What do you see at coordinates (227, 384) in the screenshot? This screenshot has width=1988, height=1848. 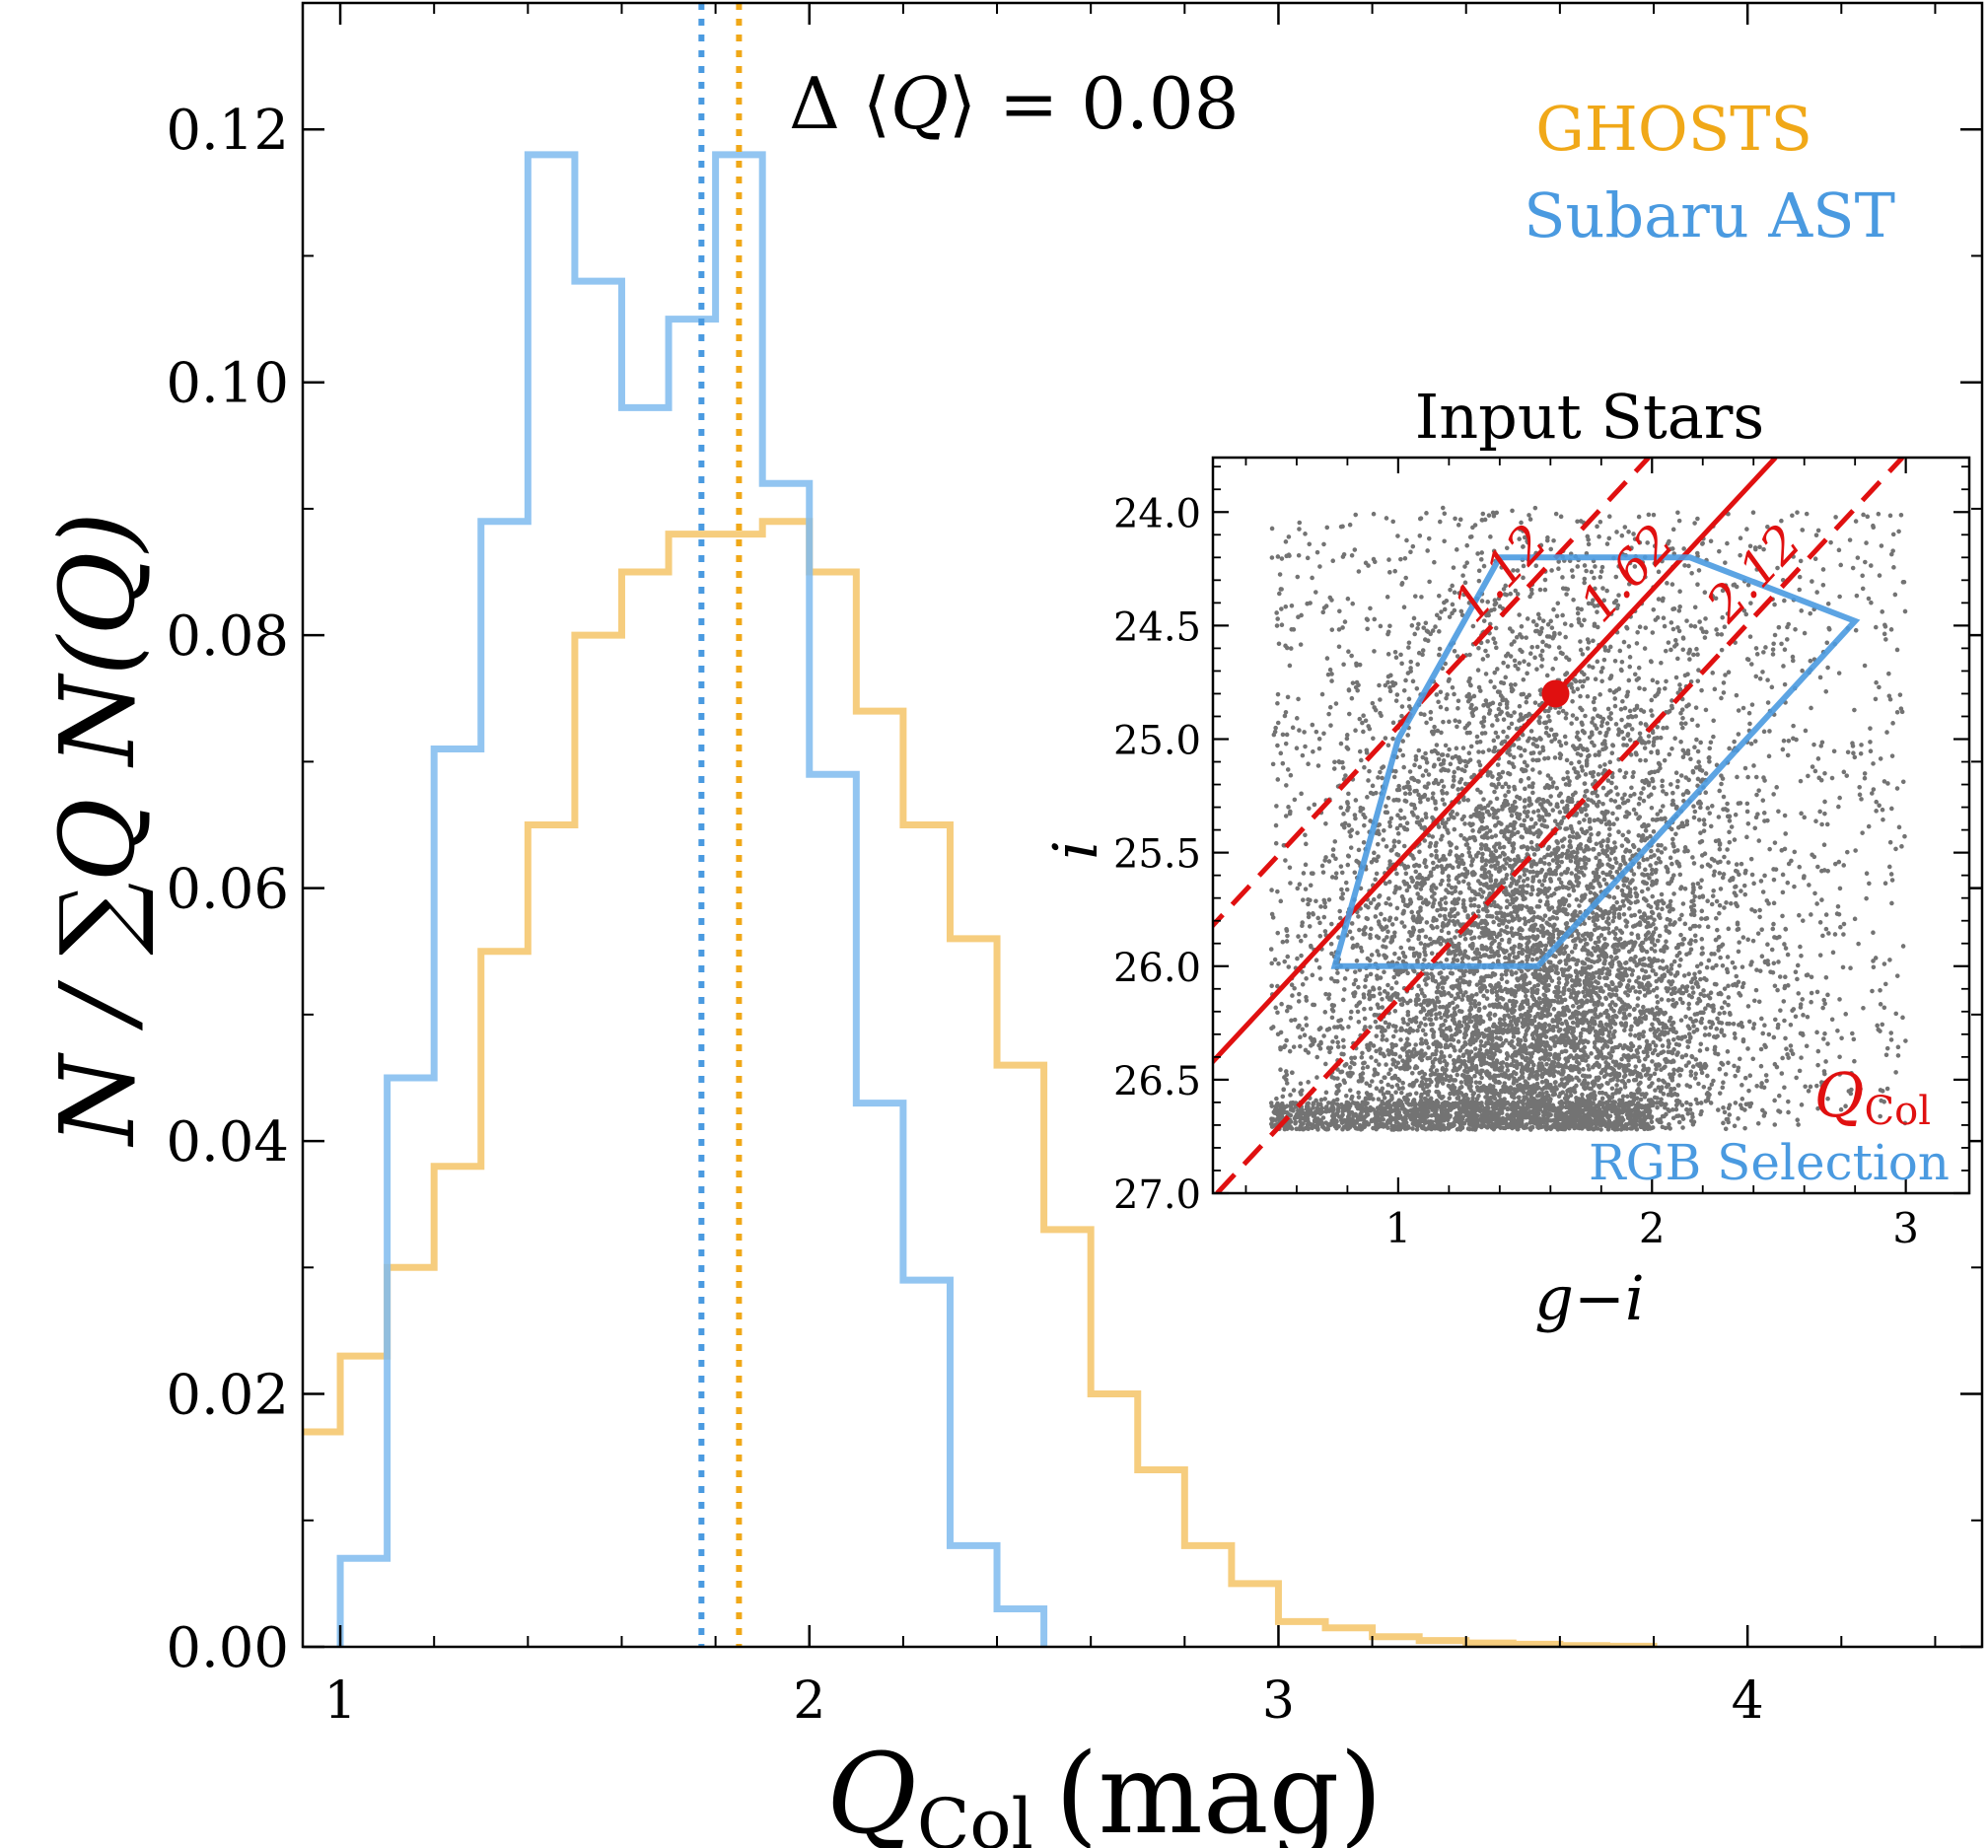 I see `y-tick-label: 0.10` at bounding box center [227, 384].